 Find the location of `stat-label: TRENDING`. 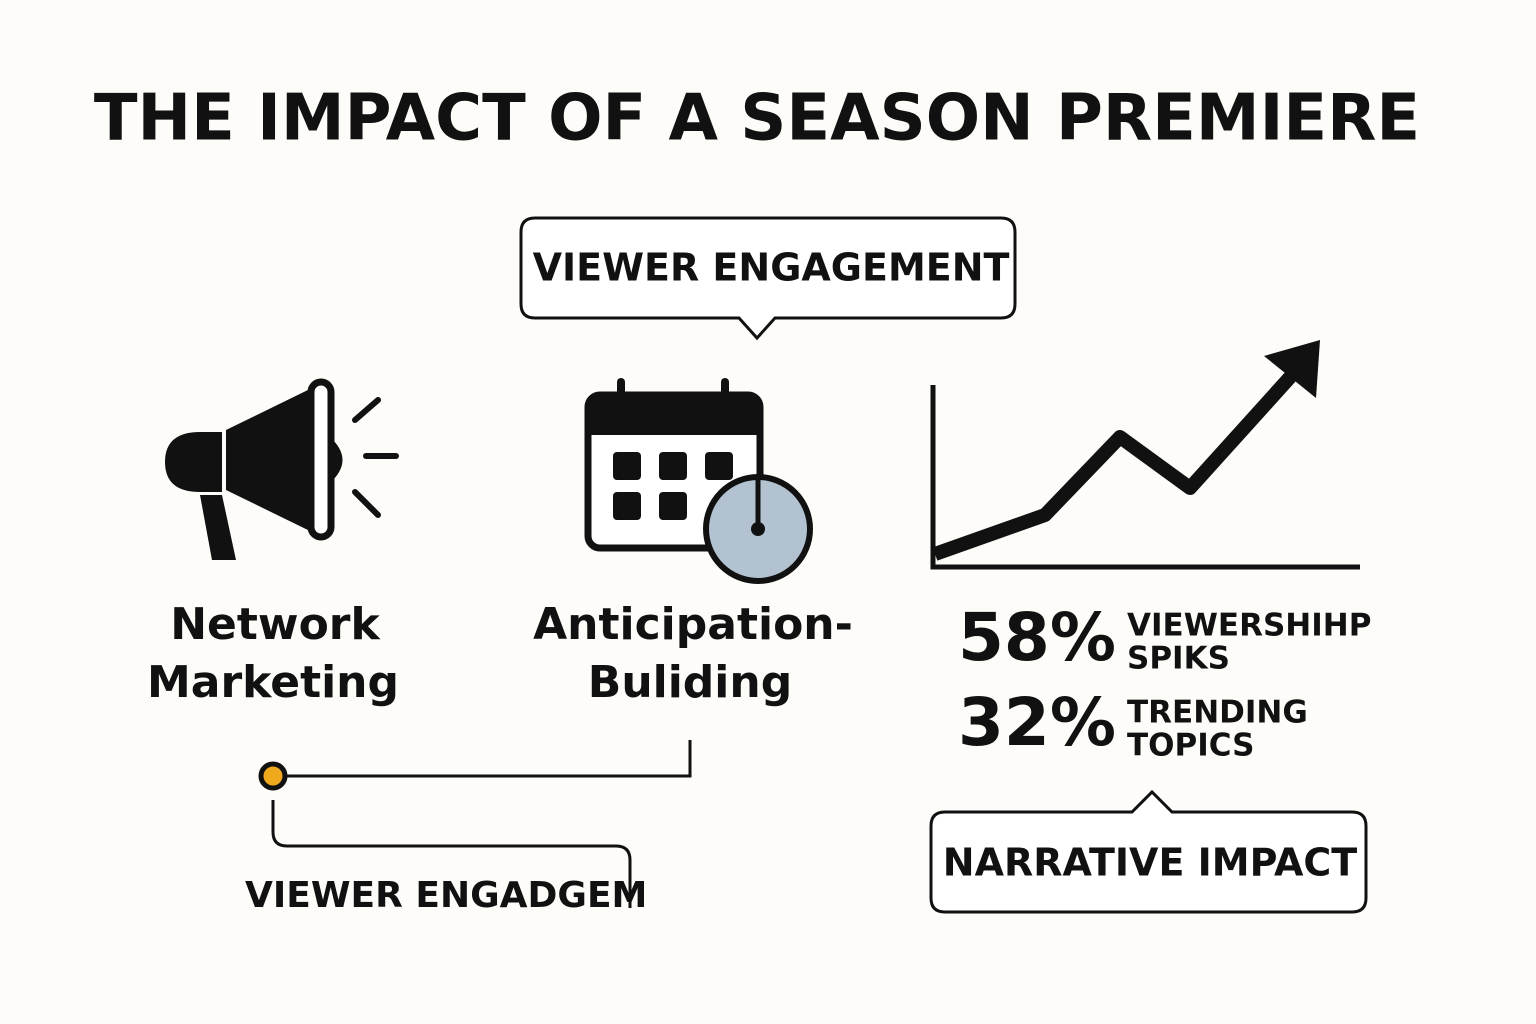

stat-label: TRENDING is located at coordinates (1217, 713).